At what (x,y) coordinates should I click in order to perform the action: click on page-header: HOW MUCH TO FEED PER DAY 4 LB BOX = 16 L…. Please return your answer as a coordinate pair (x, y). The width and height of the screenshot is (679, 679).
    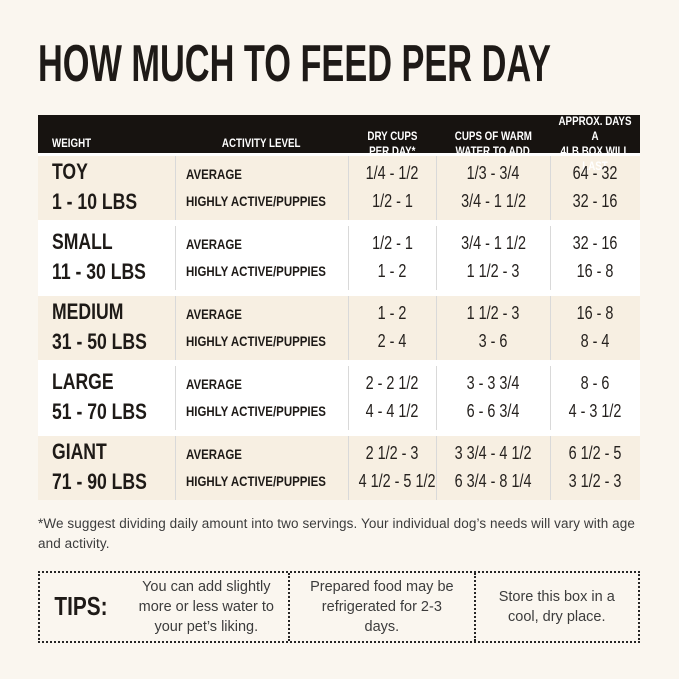
    Looking at the image, I should click on (339, 69).